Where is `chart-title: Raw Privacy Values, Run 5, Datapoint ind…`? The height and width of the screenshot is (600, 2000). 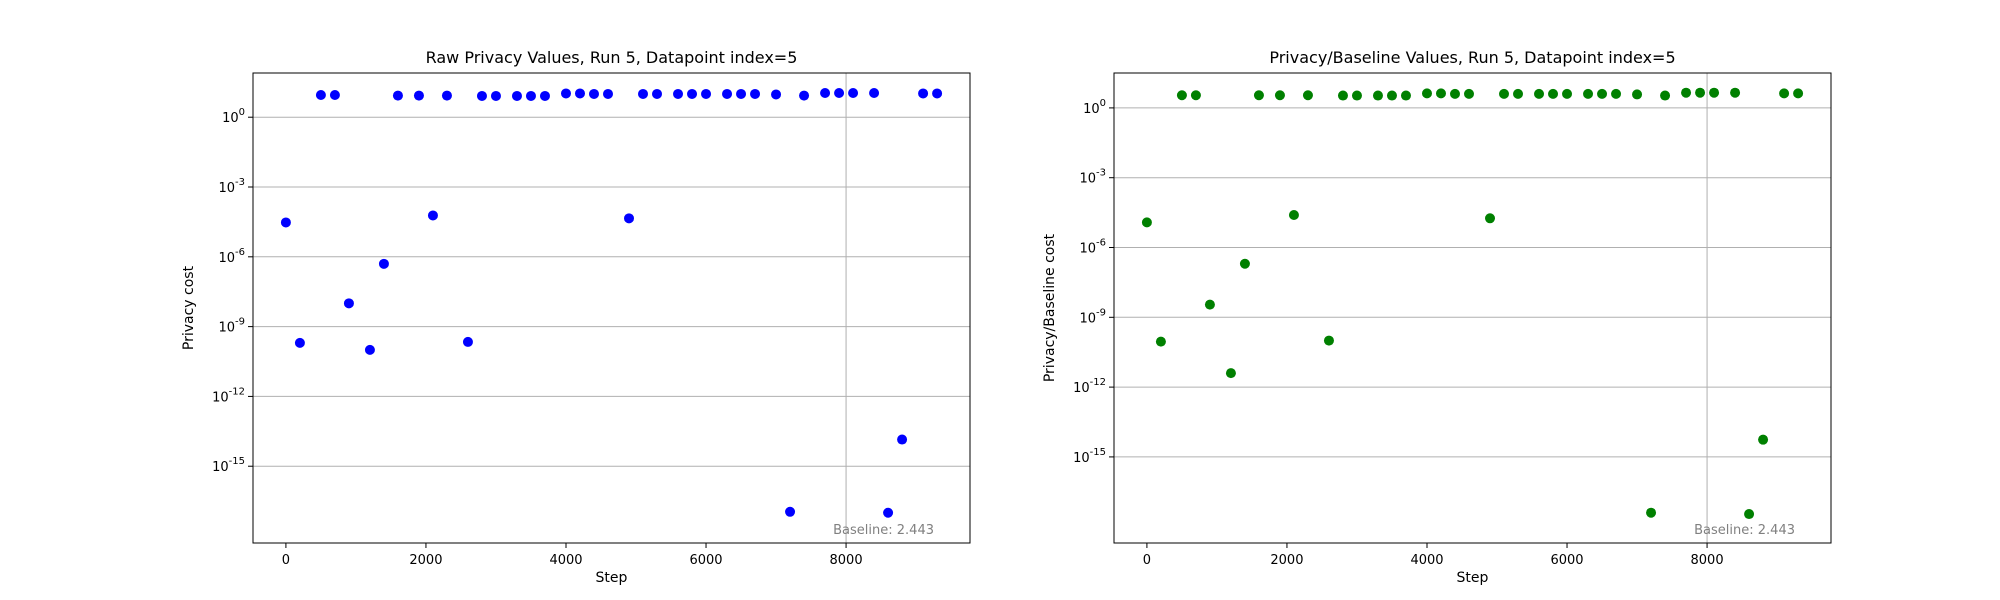 chart-title: Raw Privacy Values, Run 5, Datapoint ind… is located at coordinates (612, 57).